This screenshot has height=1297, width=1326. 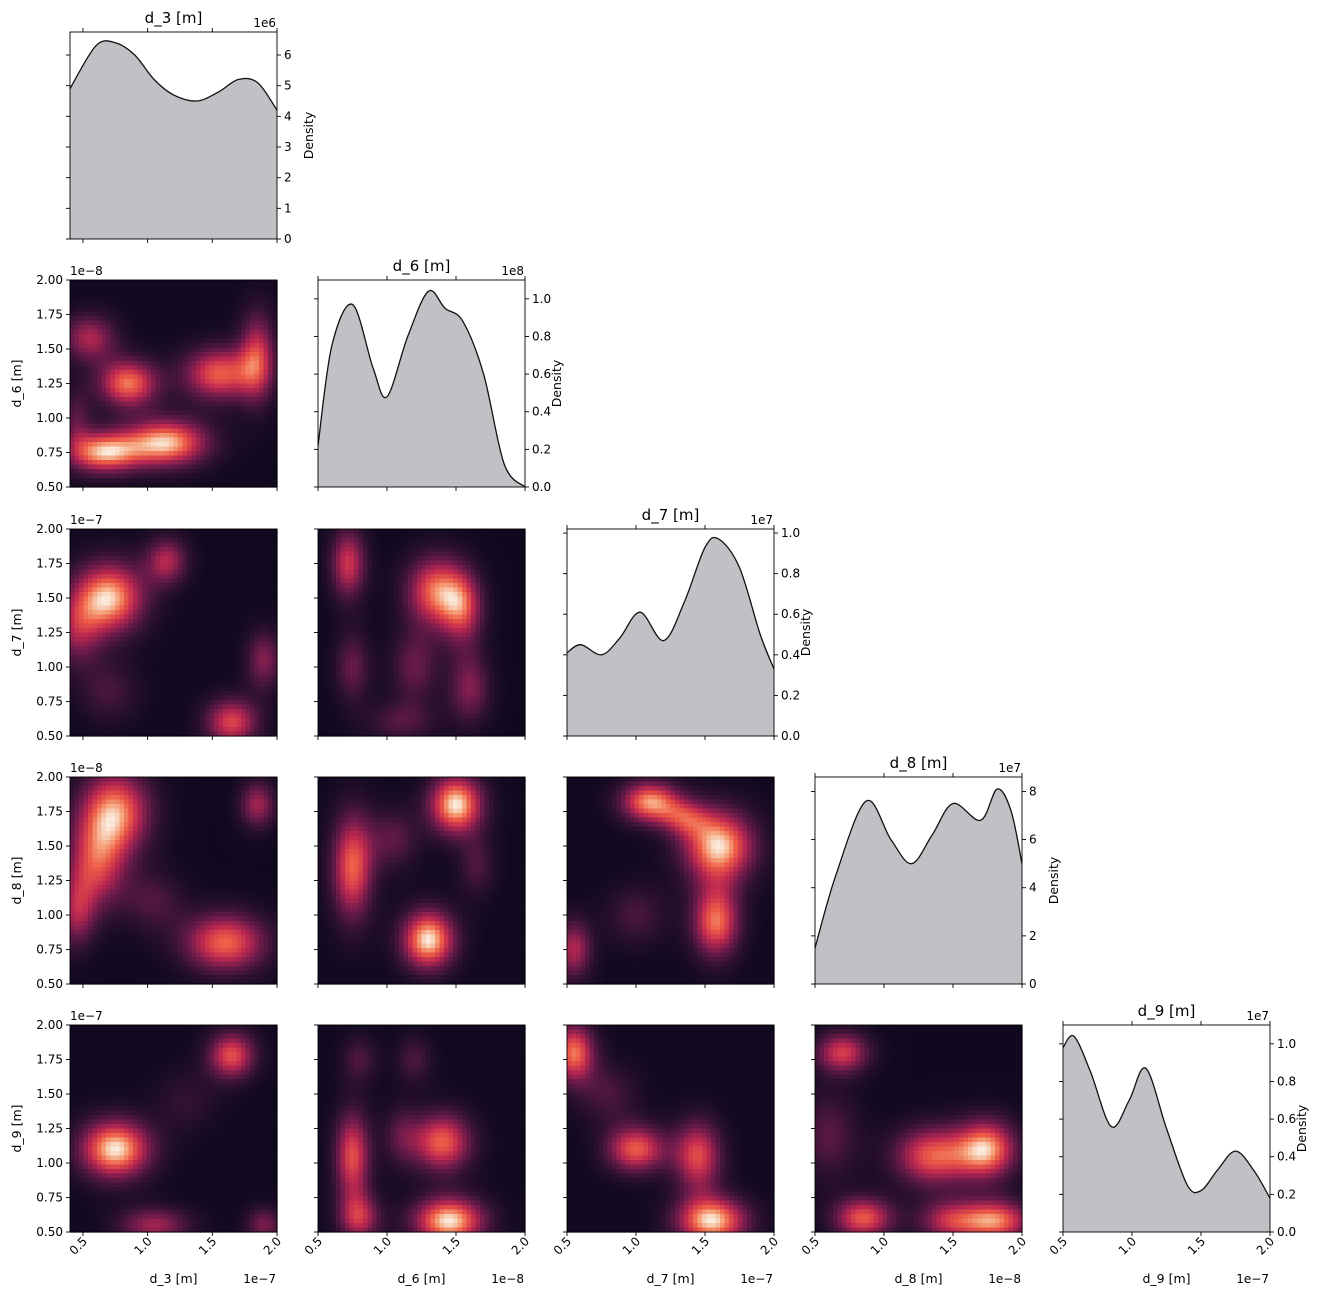 What do you see at coordinates (670, 1278) in the screenshot?
I see `x-axis-title: d_7 [m]` at bounding box center [670, 1278].